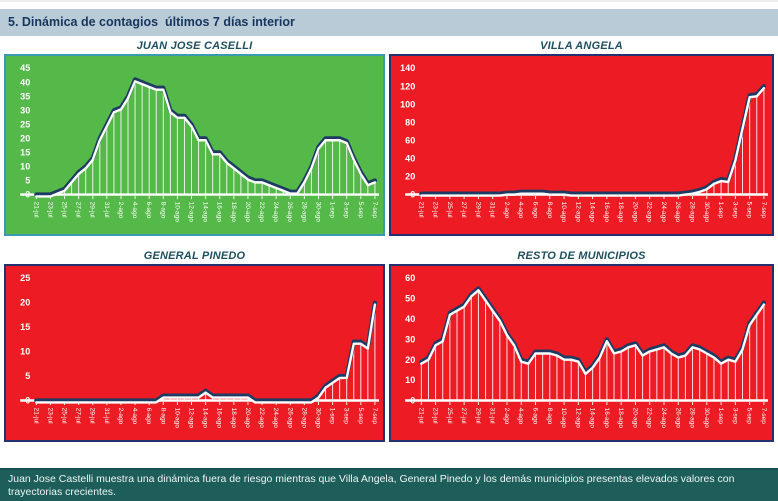  Describe the element at coordinates (593, 330) in the screenshot. I see `series-line-dark` at that location.